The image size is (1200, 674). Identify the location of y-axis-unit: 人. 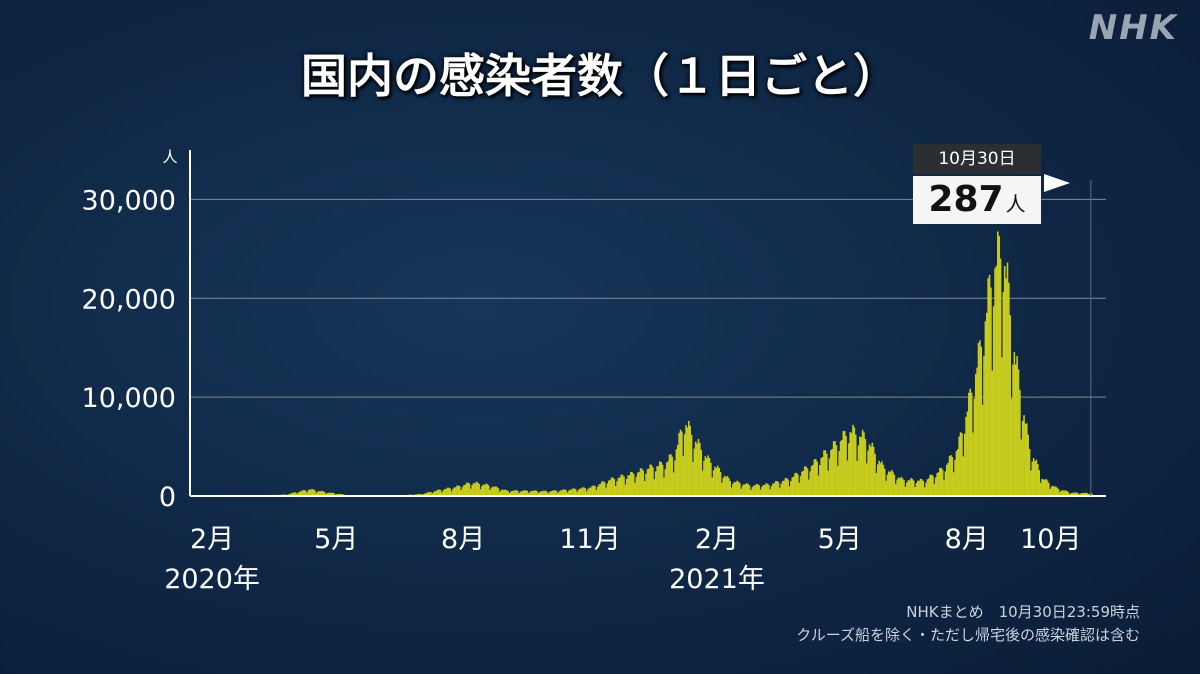
(169, 157).